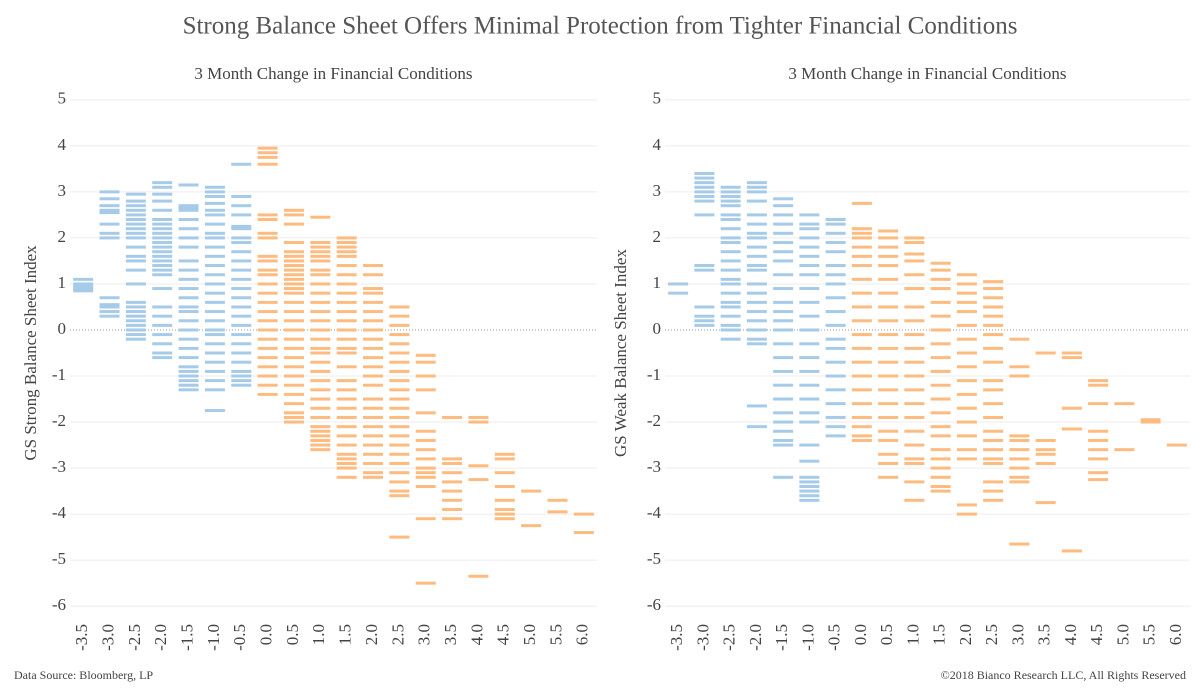  What do you see at coordinates (292, 634) in the screenshot?
I see `x-tick-label: 0.5` at bounding box center [292, 634].